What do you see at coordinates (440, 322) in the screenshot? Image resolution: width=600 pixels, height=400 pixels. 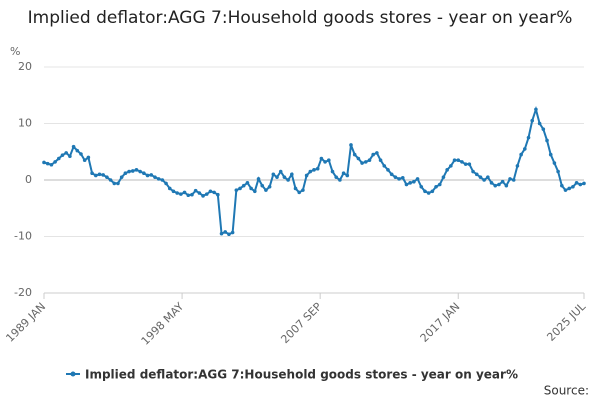 I see `x-tick-label: 2017 JAN` at bounding box center [440, 322].